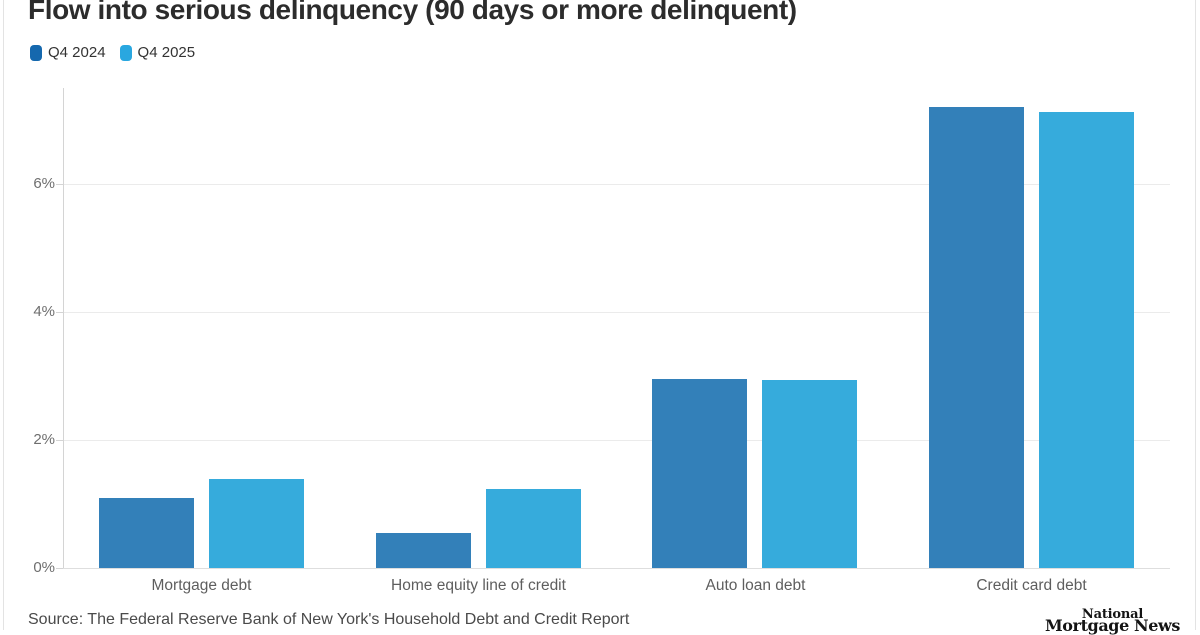  What do you see at coordinates (59, 440) in the screenshot?
I see `y-tick-2%` at bounding box center [59, 440].